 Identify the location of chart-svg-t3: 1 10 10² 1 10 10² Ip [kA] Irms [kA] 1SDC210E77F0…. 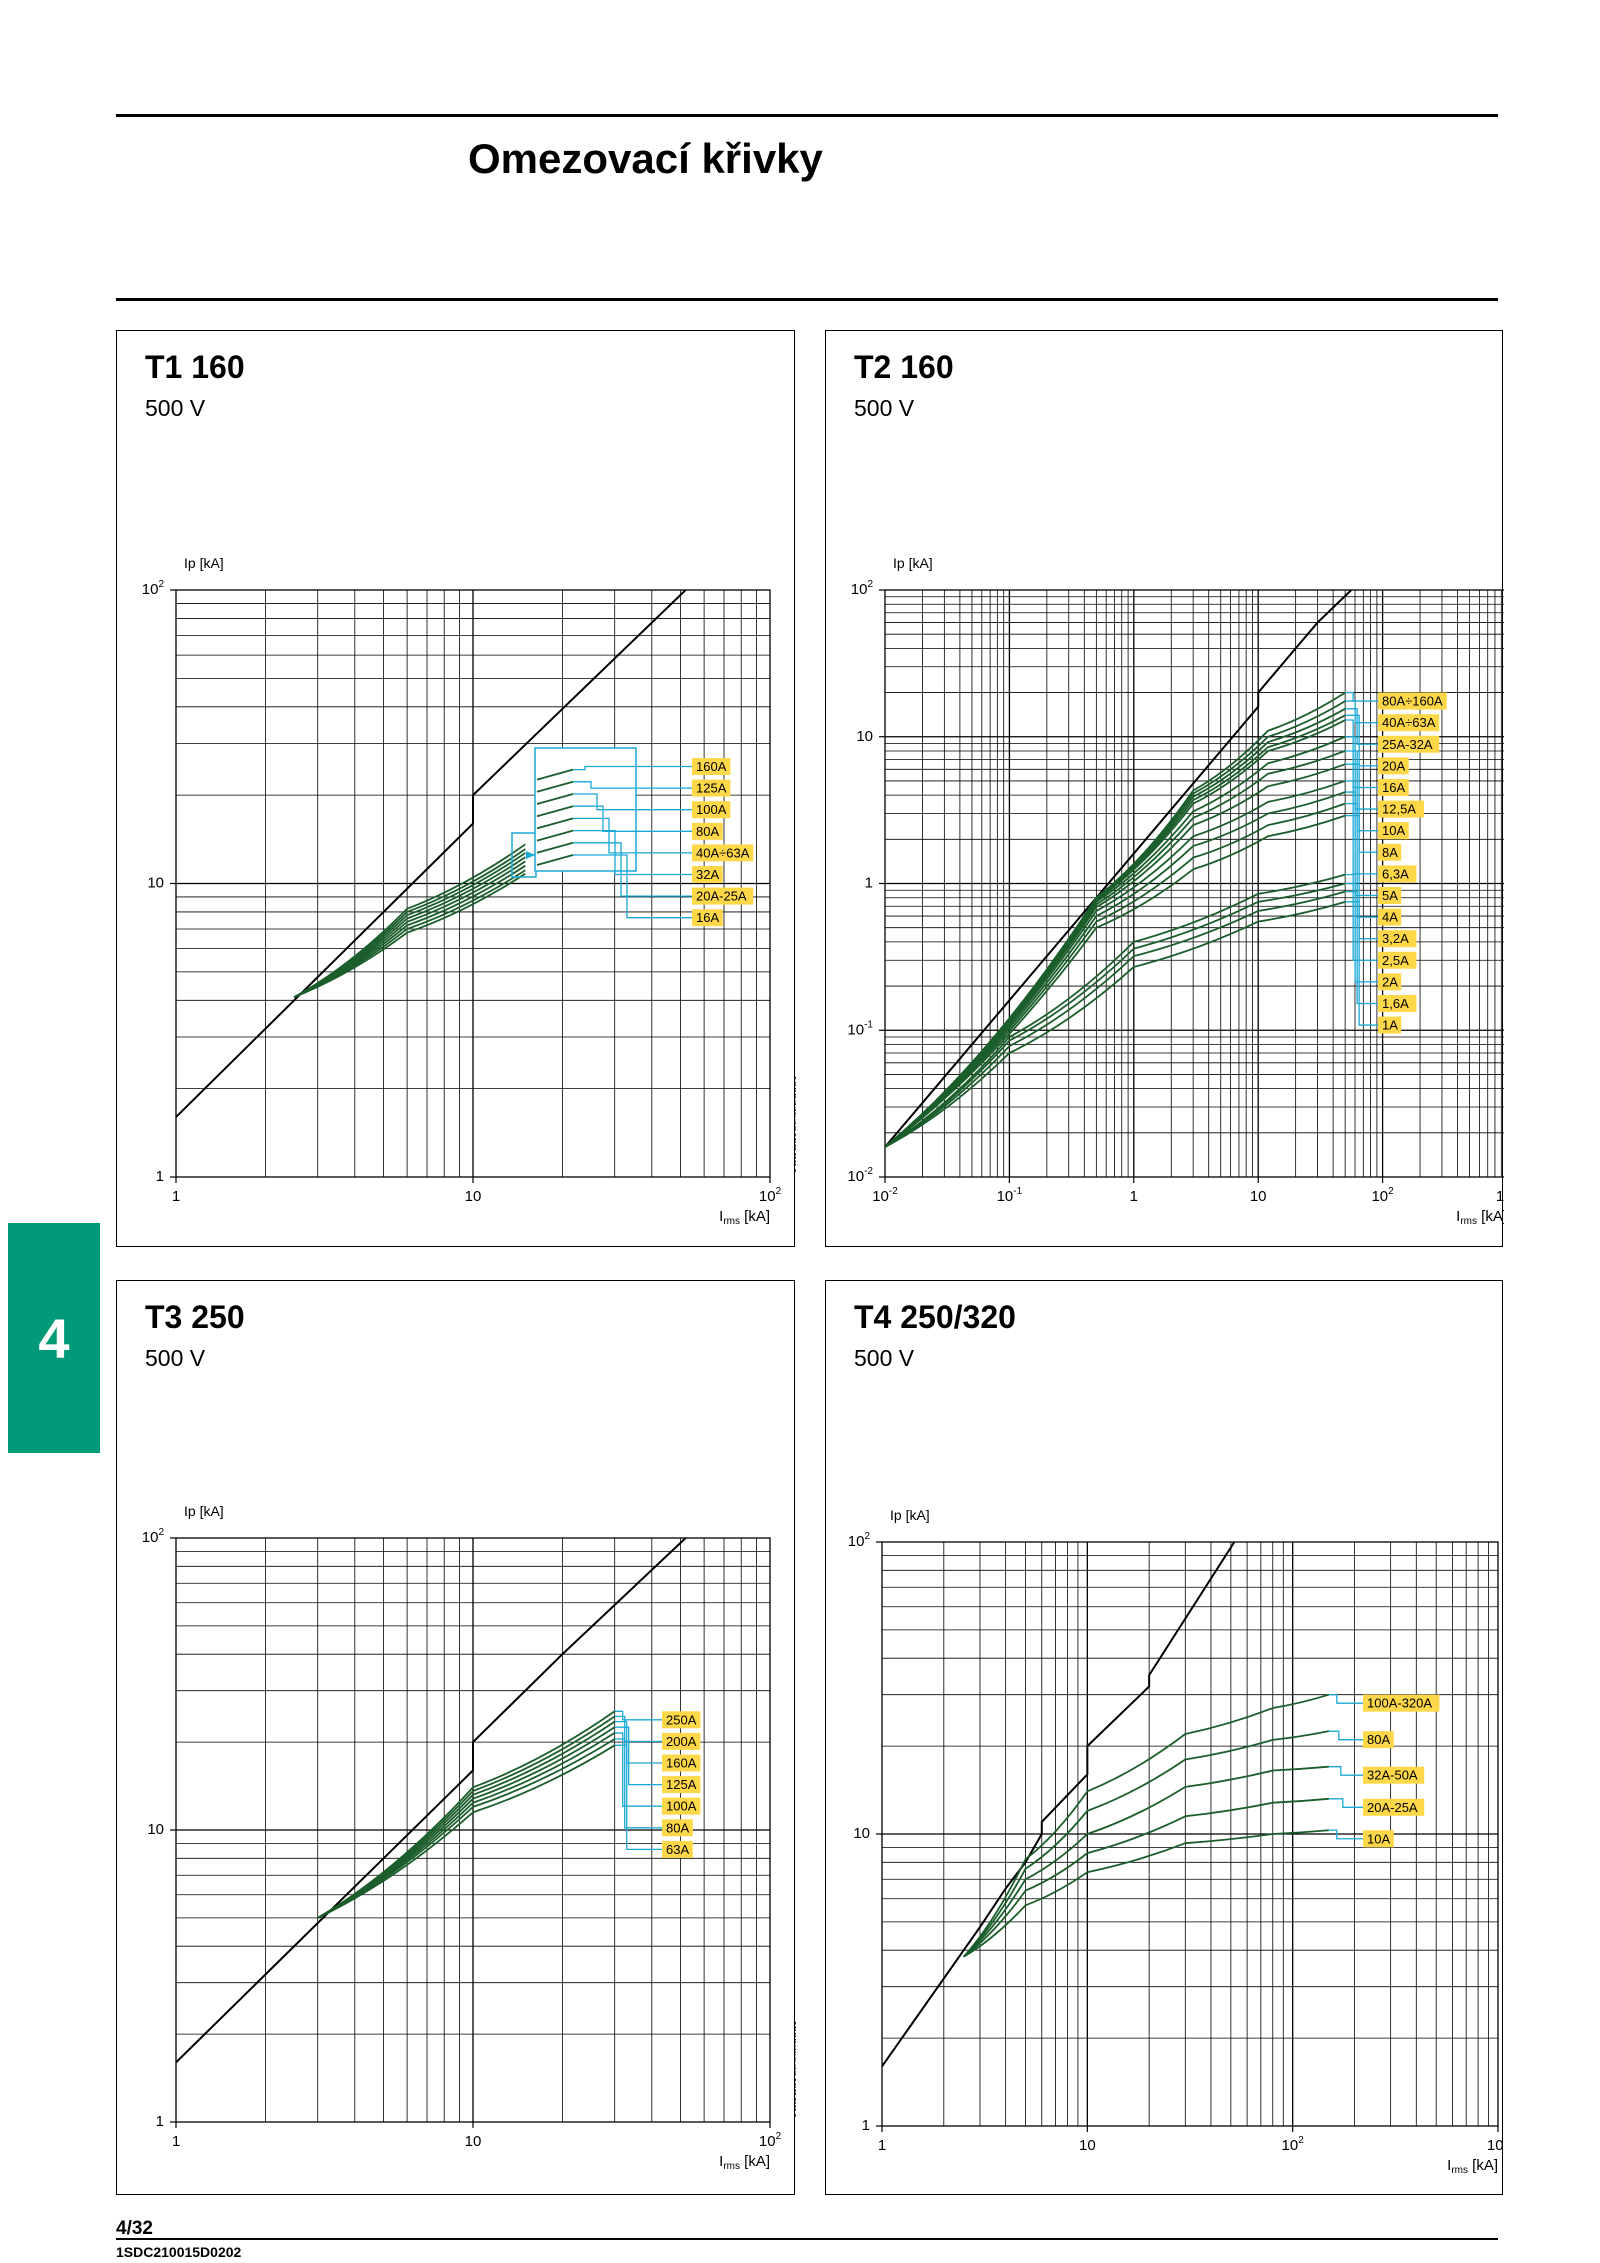
(469, 1837).